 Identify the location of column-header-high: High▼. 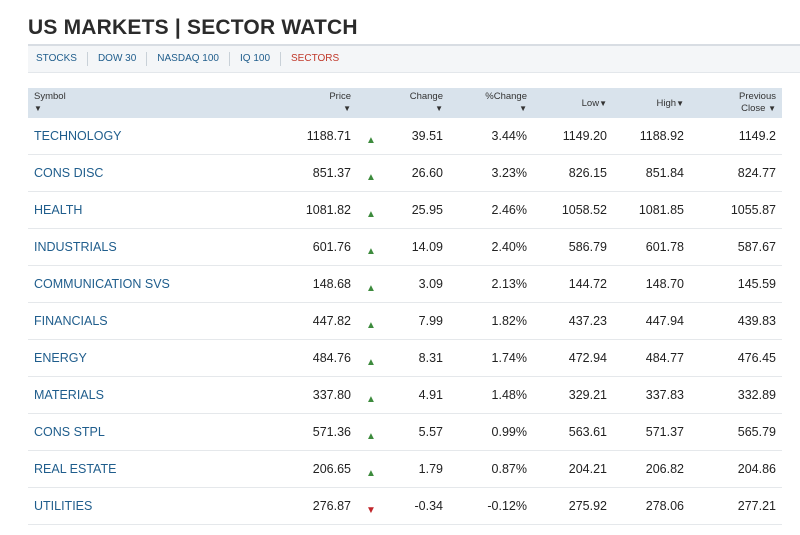
(651, 103).